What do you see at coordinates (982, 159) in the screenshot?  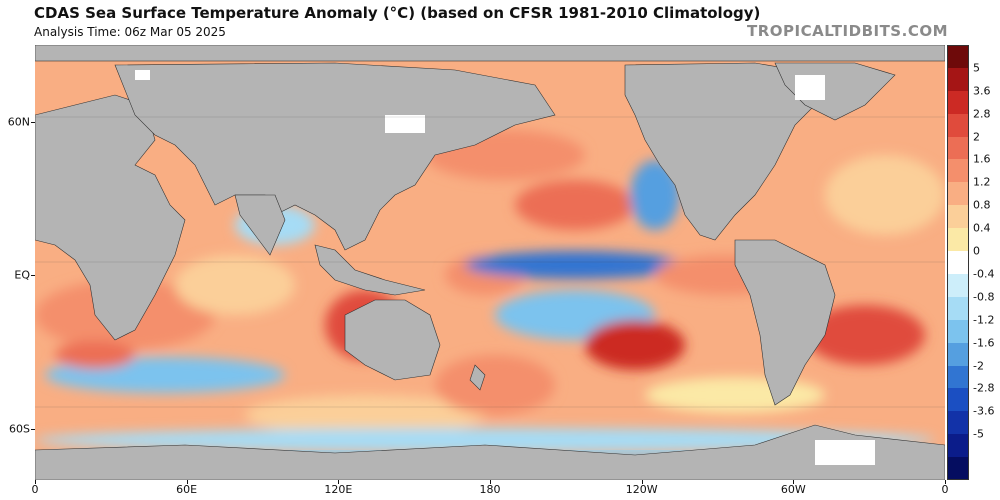 I see `colorbar-label: 1.6` at bounding box center [982, 159].